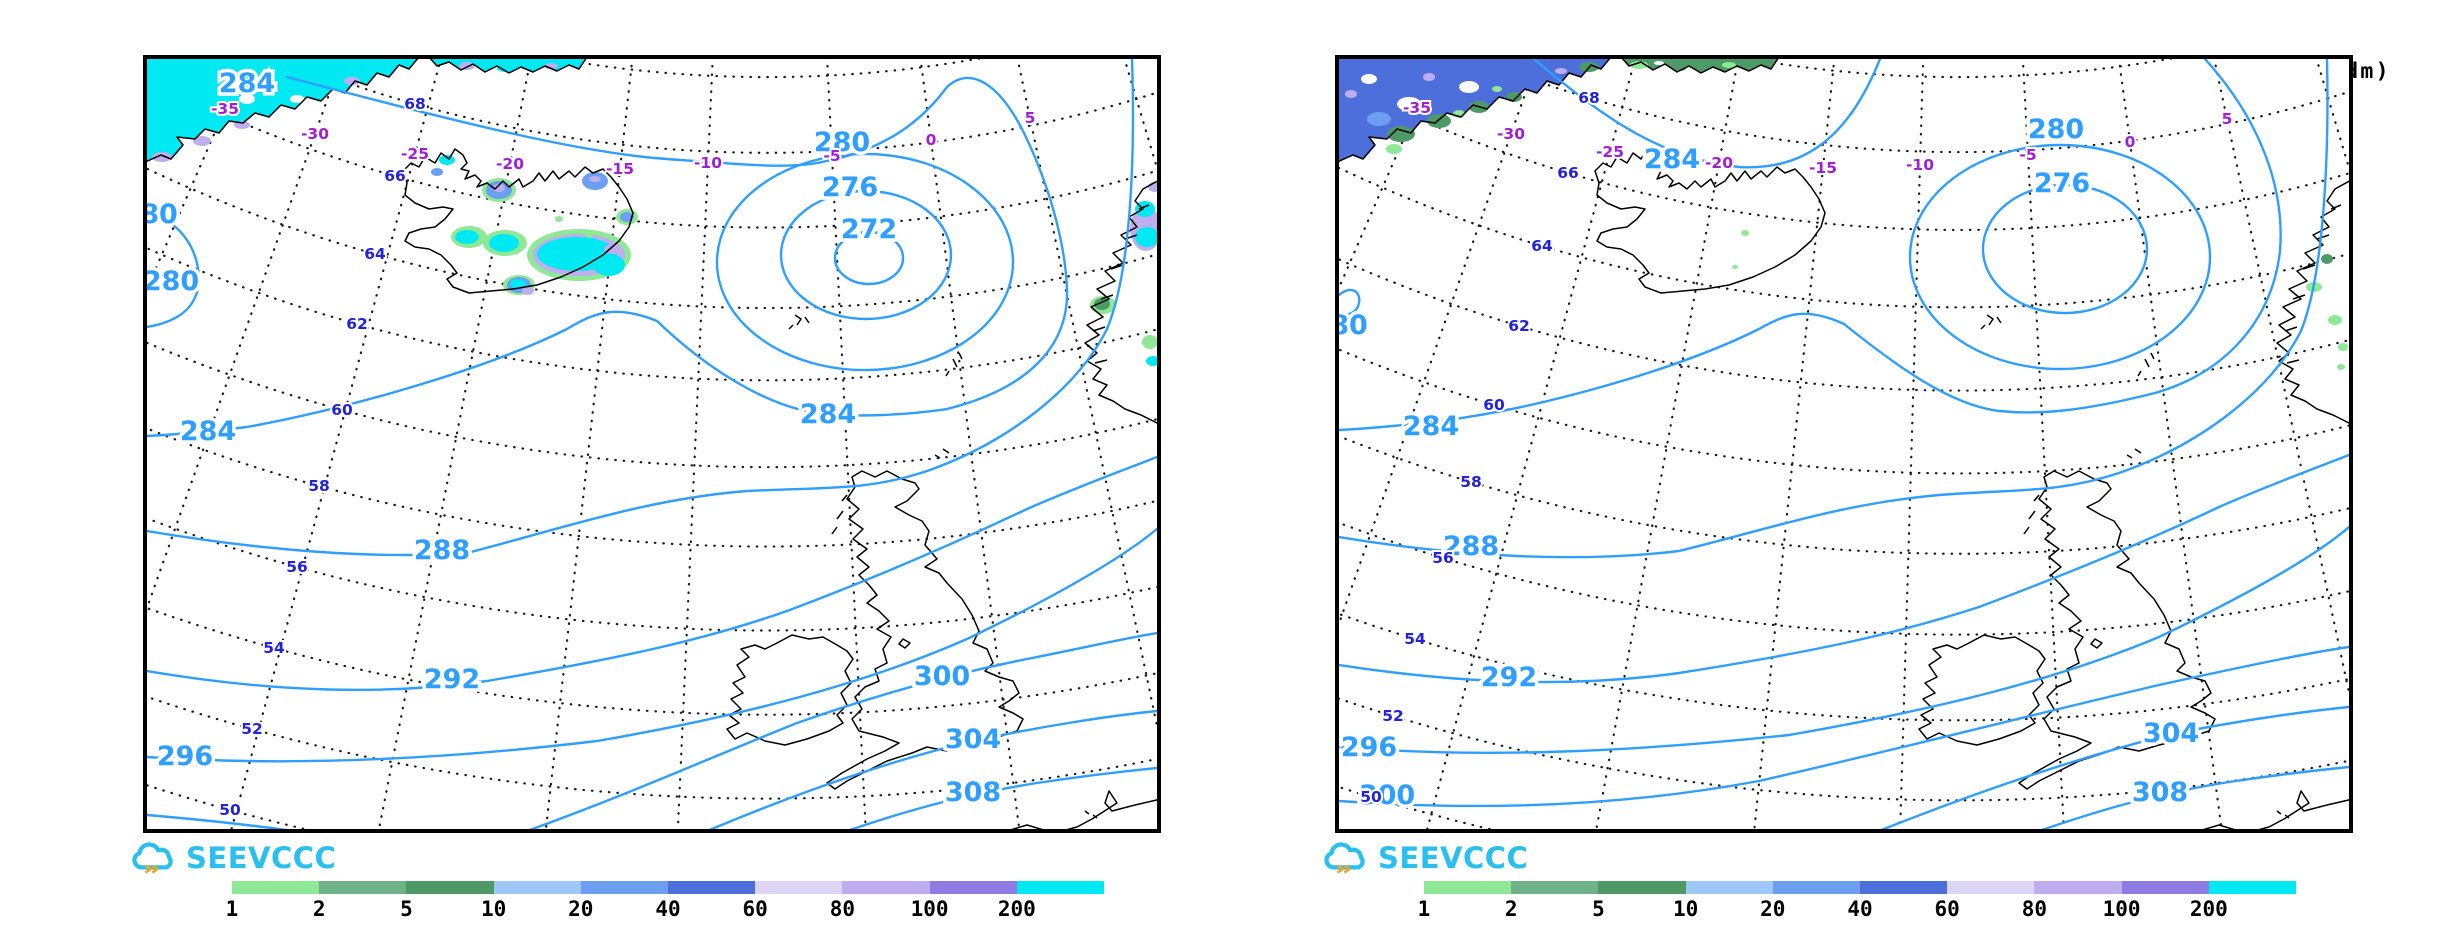  Describe the element at coordinates (1542, 246) in the screenshot. I see `lat-label: 64` at that location.